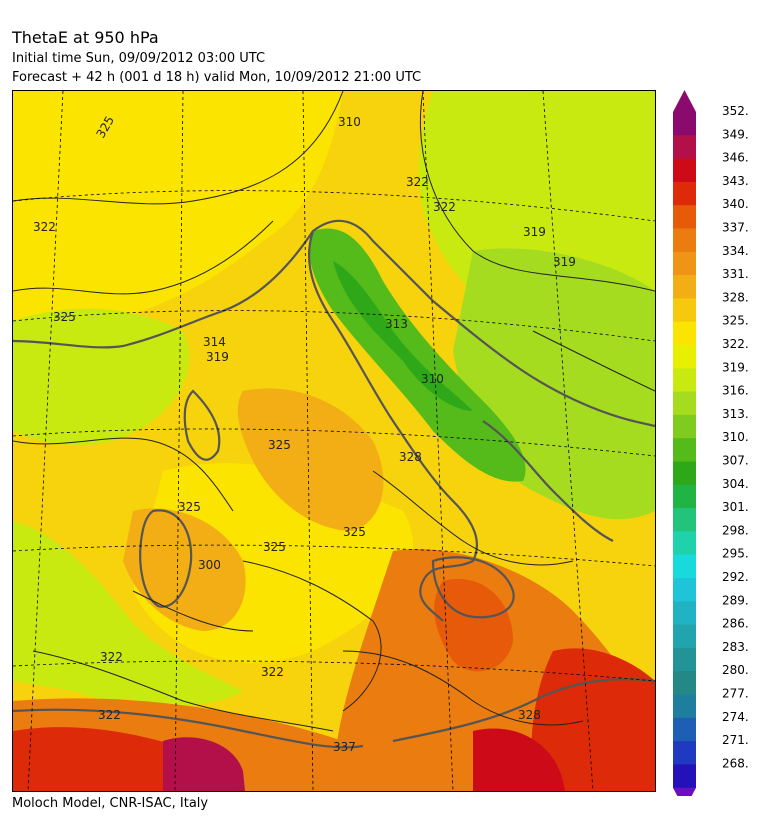 The height and width of the screenshot is (828, 760). Describe the element at coordinates (735, 228) in the screenshot. I see `colorbar-label: 337.` at that location.